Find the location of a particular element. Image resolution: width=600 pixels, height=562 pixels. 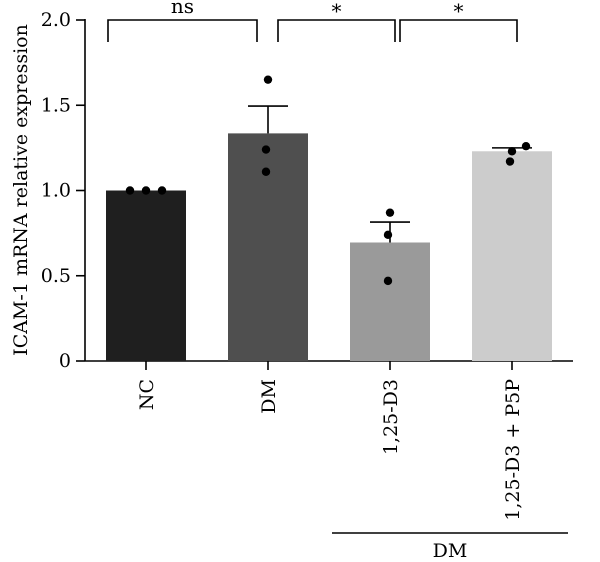

group-annotation: DM is located at coordinates (450, 547).